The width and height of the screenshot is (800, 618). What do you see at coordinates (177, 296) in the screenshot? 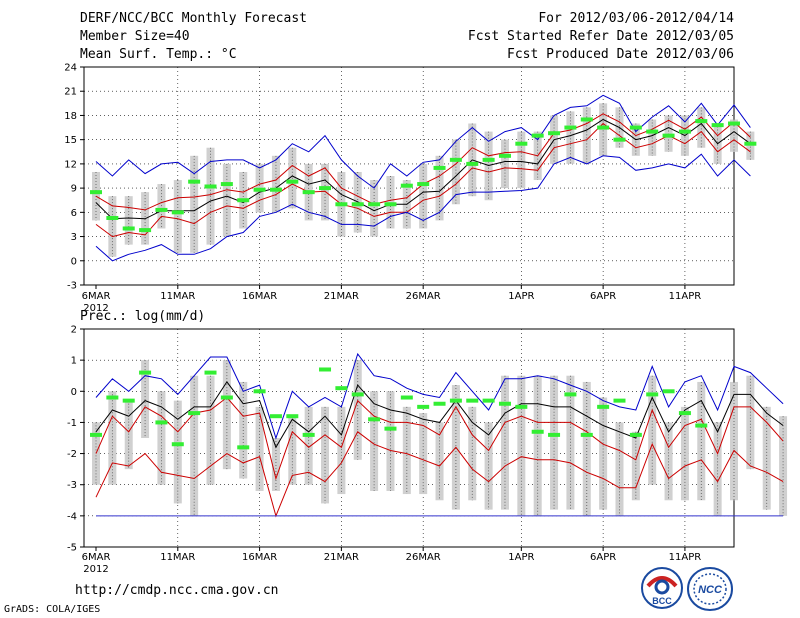
I see `x-tick-label: 11MAR` at bounding box center [177, 296].